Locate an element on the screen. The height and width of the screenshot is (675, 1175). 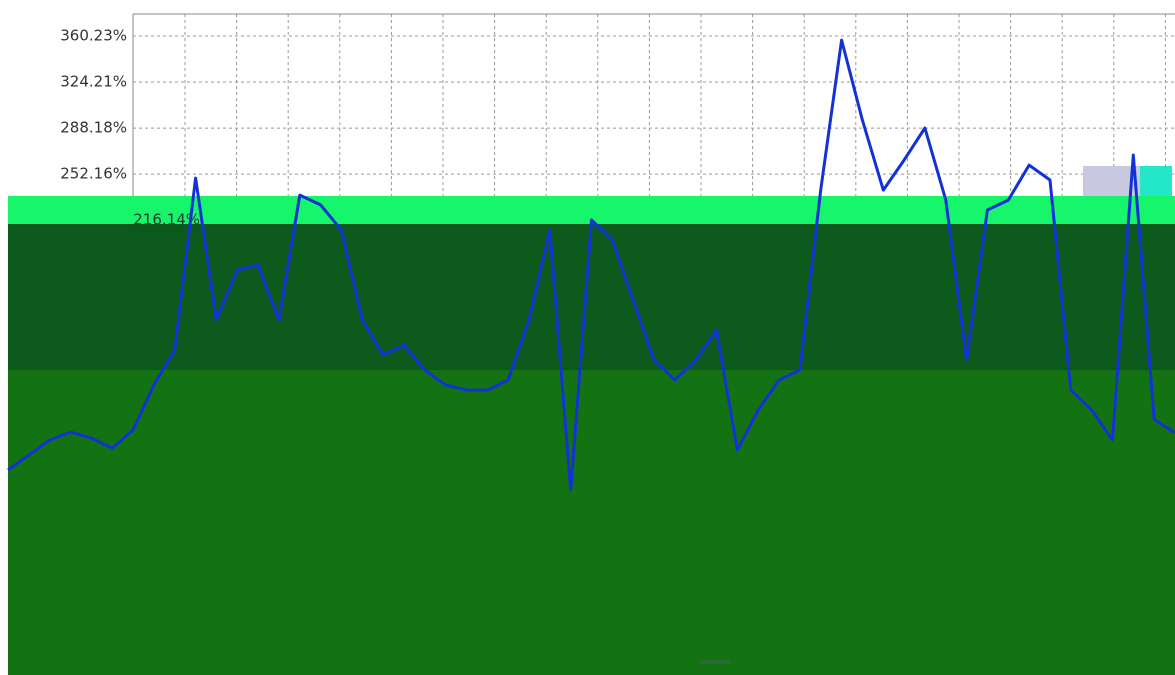
y-tick-label: 252.16% is located at coordinates (93, 174).